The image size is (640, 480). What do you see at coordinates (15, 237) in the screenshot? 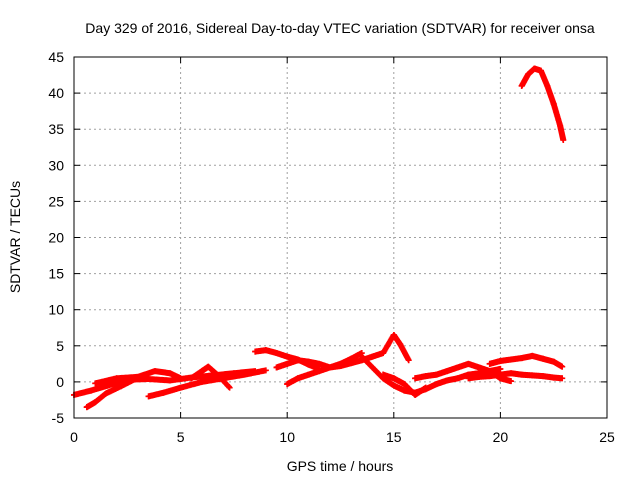
I see `y-axis-label: SDTVAR / TECUs` at bounding box center [15, 237].